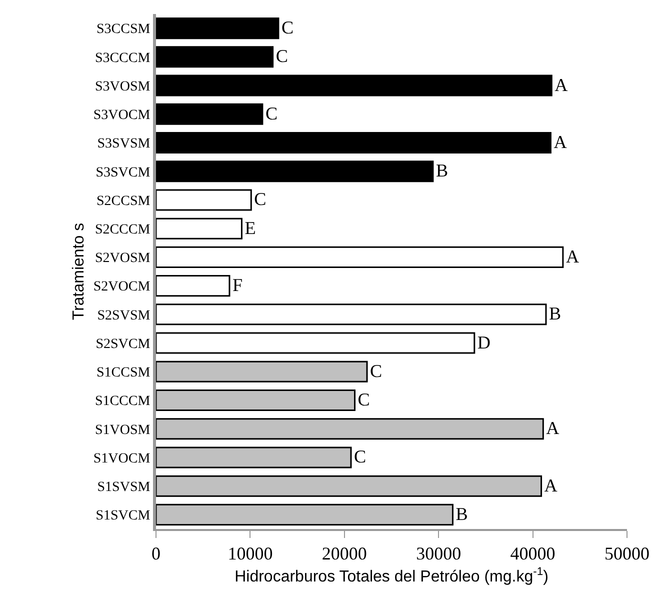 The width and height of the screenshot is (667, 611). Describe the element at coordinates (439, 553) in the screenshot. I see `x-tick-label: 30000` at that location.